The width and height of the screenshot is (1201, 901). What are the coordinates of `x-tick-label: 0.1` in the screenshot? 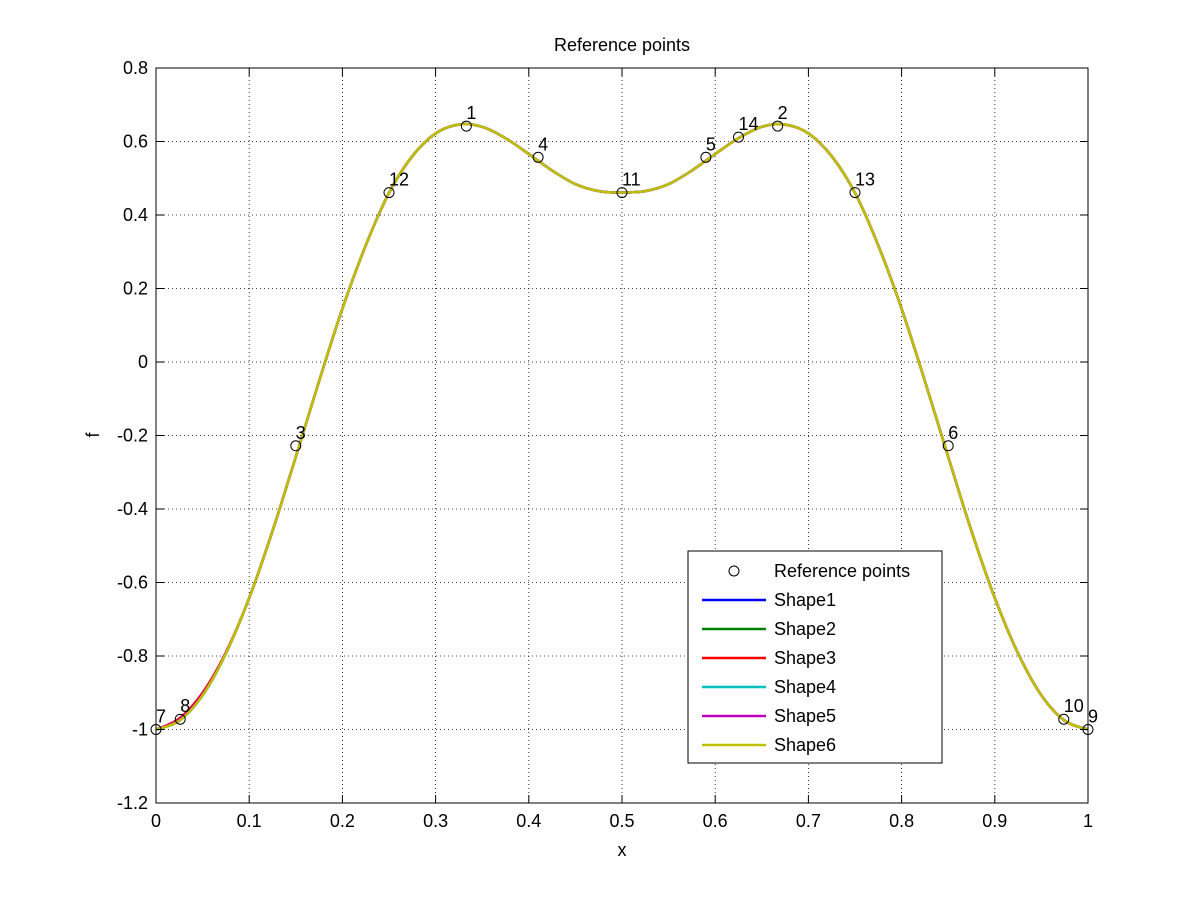 It's located at (249, 821).